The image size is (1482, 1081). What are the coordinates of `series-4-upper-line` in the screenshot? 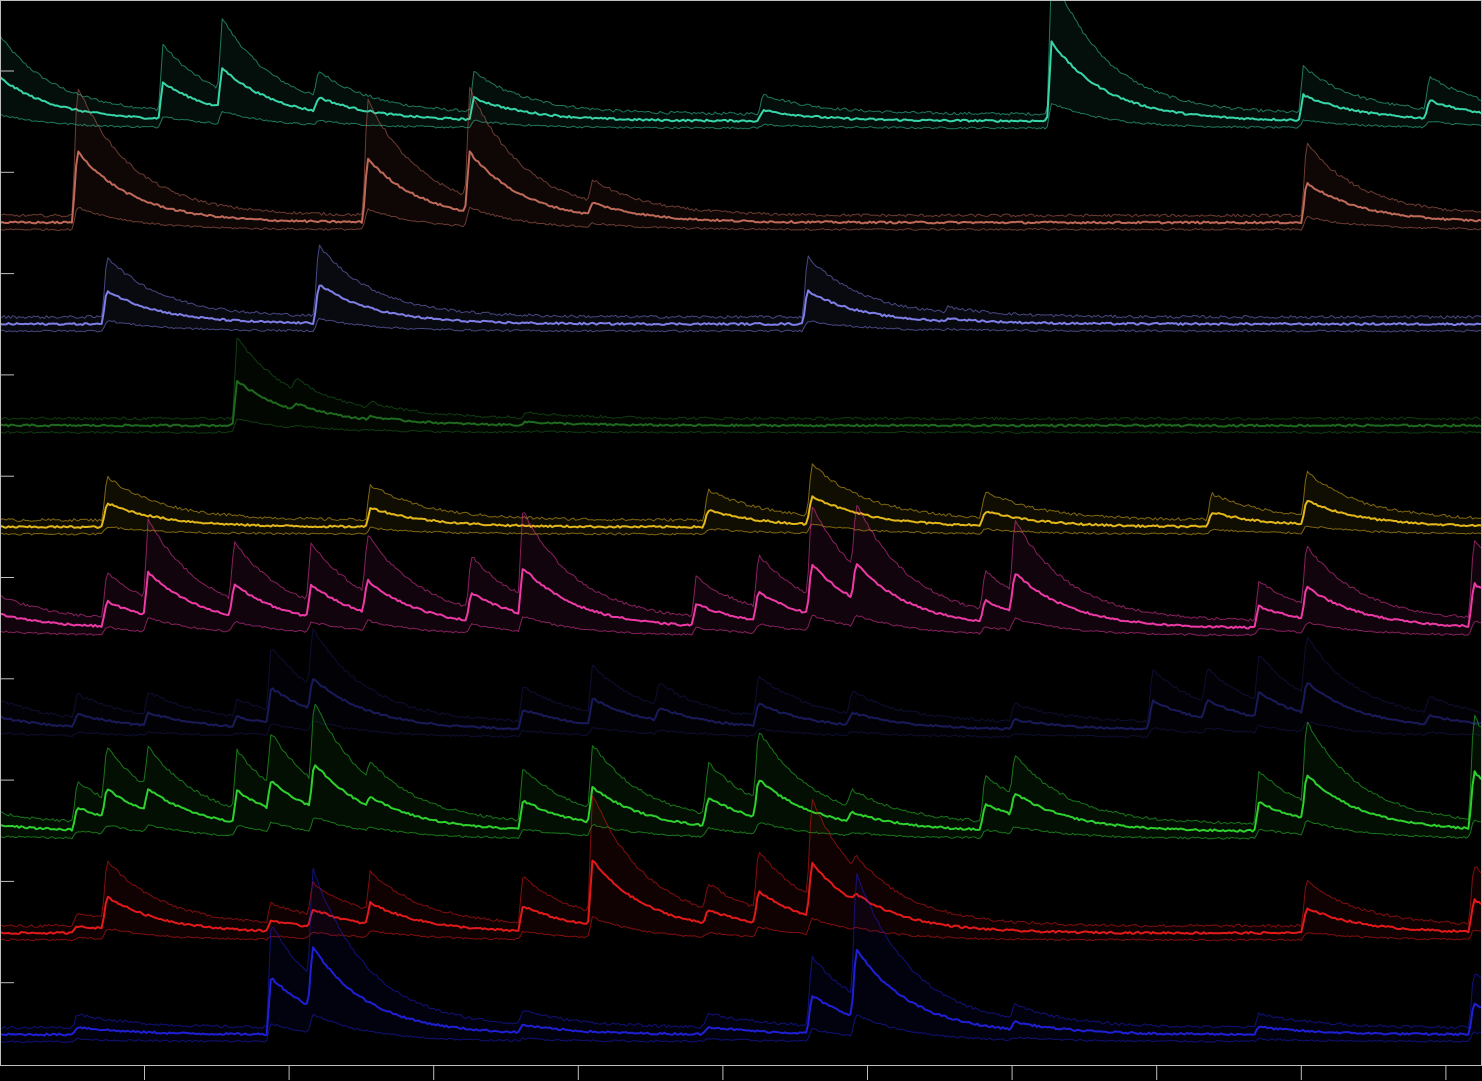 It's located at (741, 379).